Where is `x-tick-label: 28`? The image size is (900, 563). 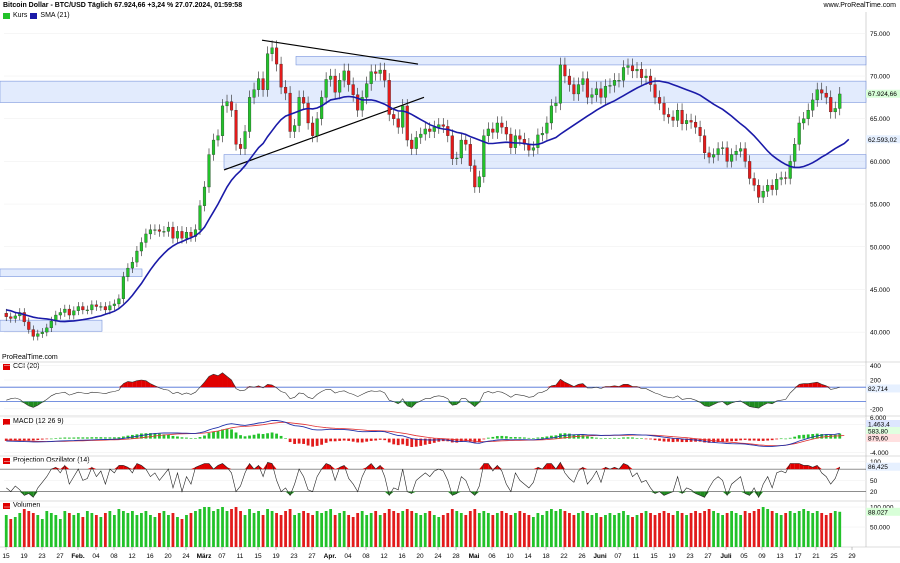
x-tick-label: 28 is located at coordinates (456, 556).